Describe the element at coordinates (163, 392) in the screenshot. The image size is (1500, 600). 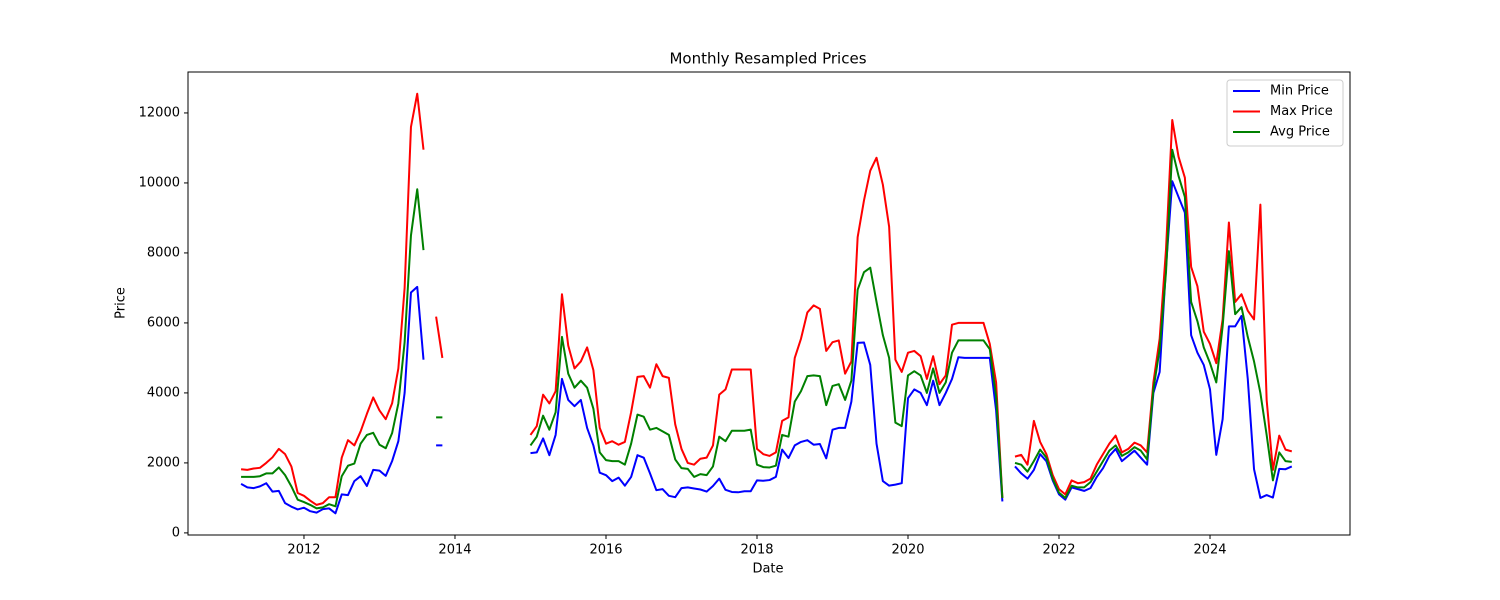
I see `y-tick-label: 4000` at that location.